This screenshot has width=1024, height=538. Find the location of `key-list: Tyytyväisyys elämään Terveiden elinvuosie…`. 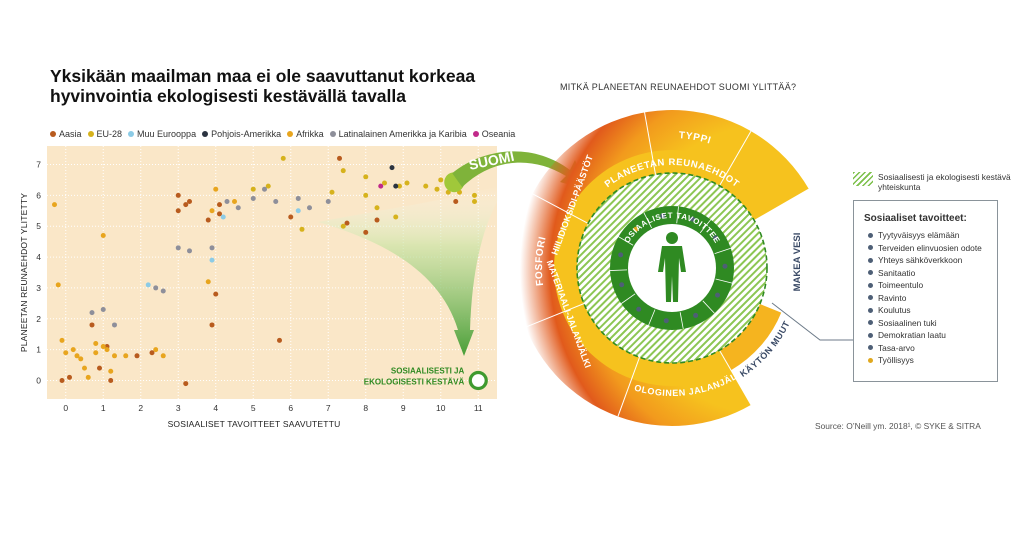

key-list: Tyytyväisyys elämään Terveiden elinvuosie… is located at coordinates (925, 298).